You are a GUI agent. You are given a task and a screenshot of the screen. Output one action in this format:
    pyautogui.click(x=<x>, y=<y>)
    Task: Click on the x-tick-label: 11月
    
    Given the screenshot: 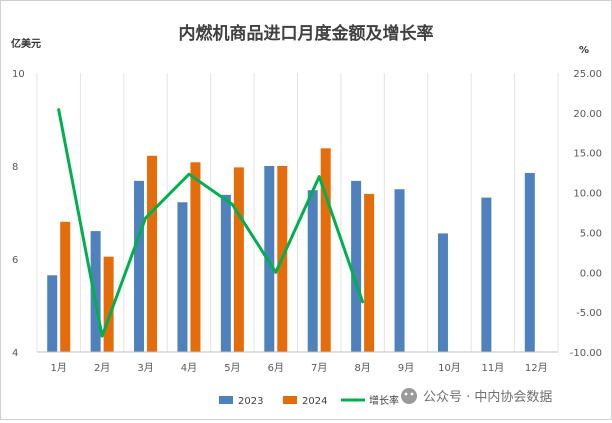 What is the action you would take?
    pyautogui.click(x=493, y=368)
    